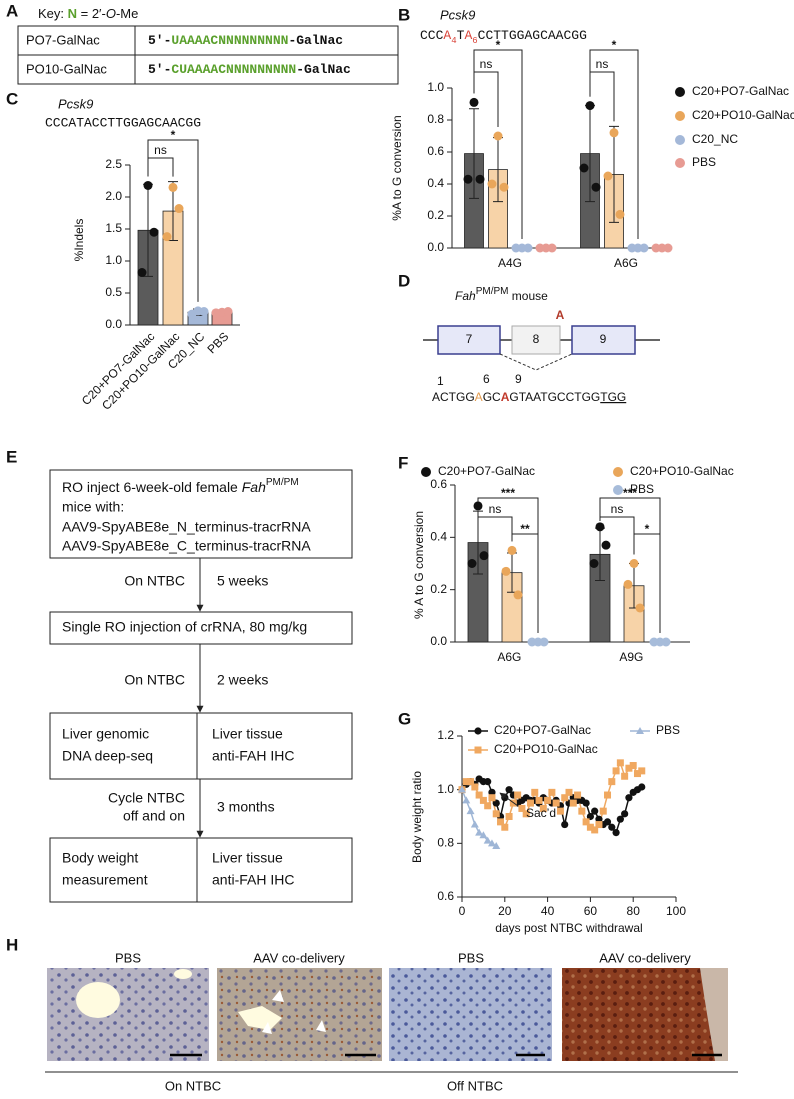 This screenshot has width=794, height=1099. I want to click on flow-text: AAV9-SpyABE8e_N_terminus-tracrRNA, so click(186, 527).